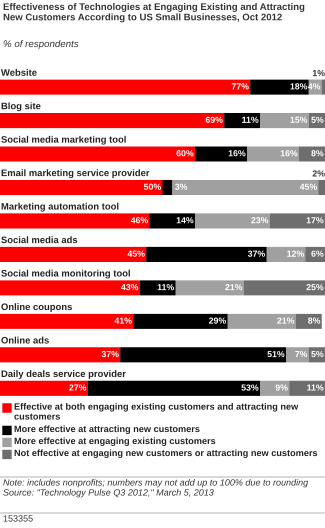  I want to click on data-label: 27%, so click(77, 387).